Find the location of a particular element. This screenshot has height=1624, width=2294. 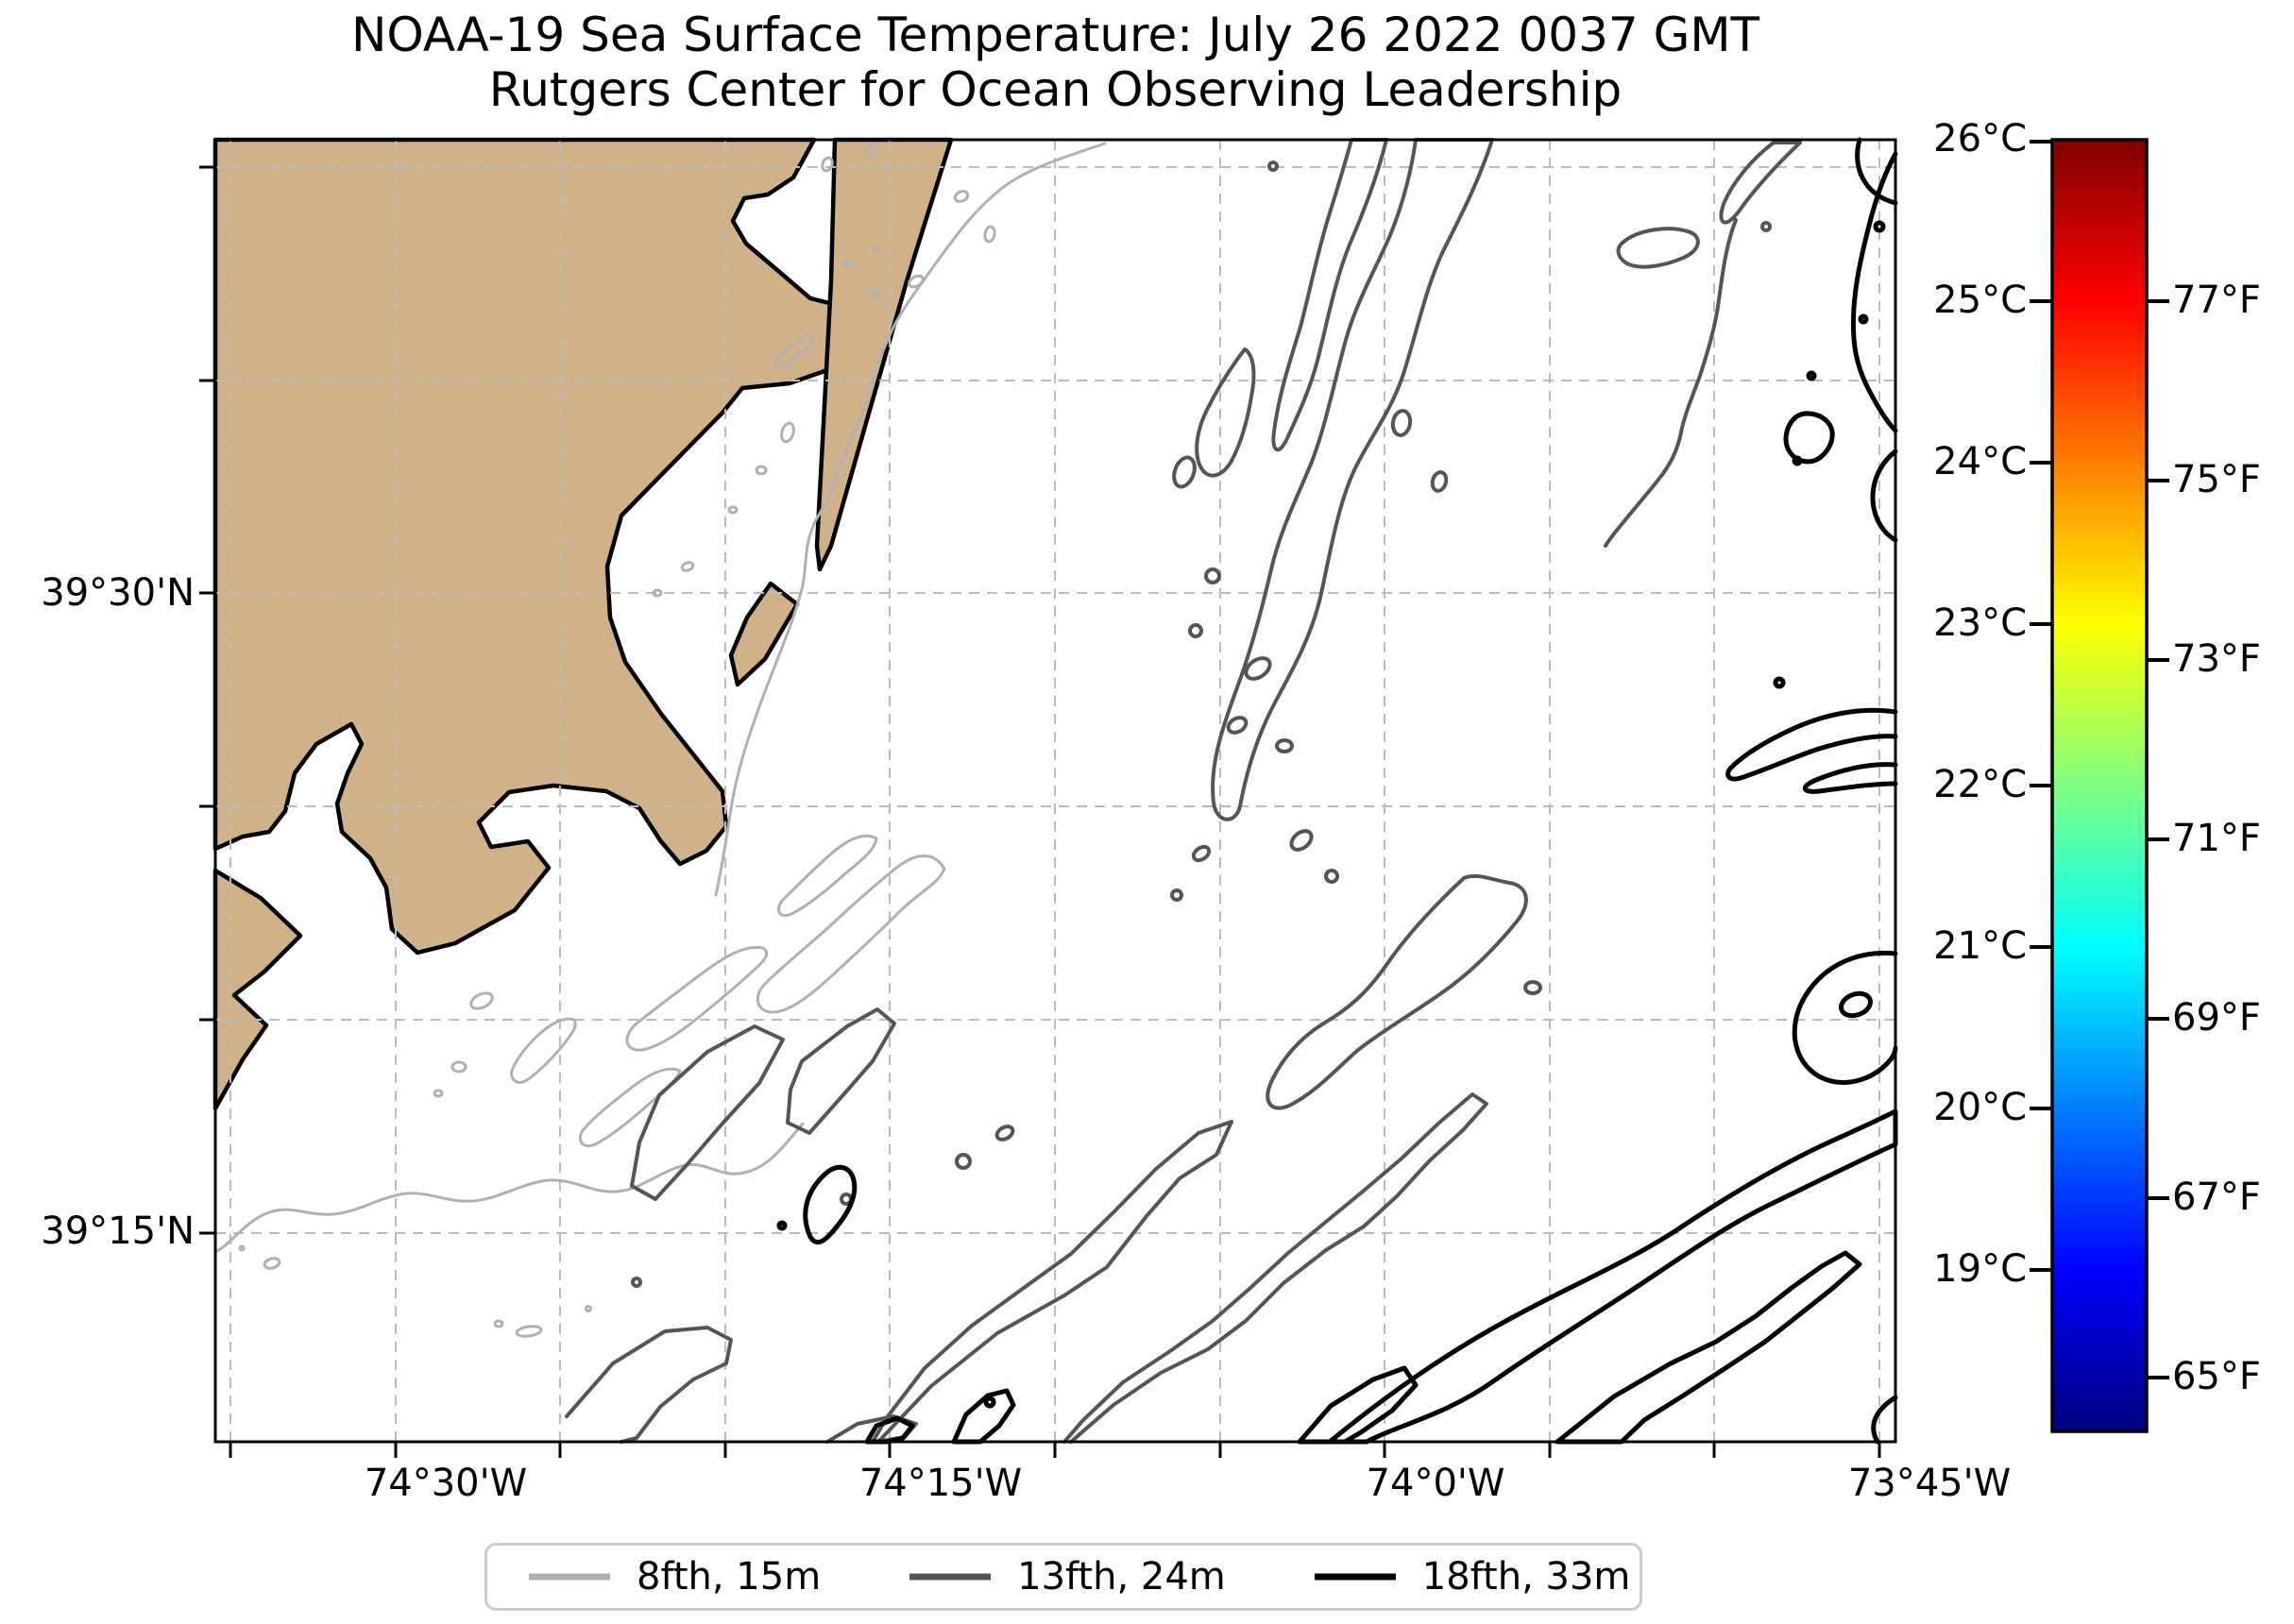

colorbar is located at coordinates (2099, 785).